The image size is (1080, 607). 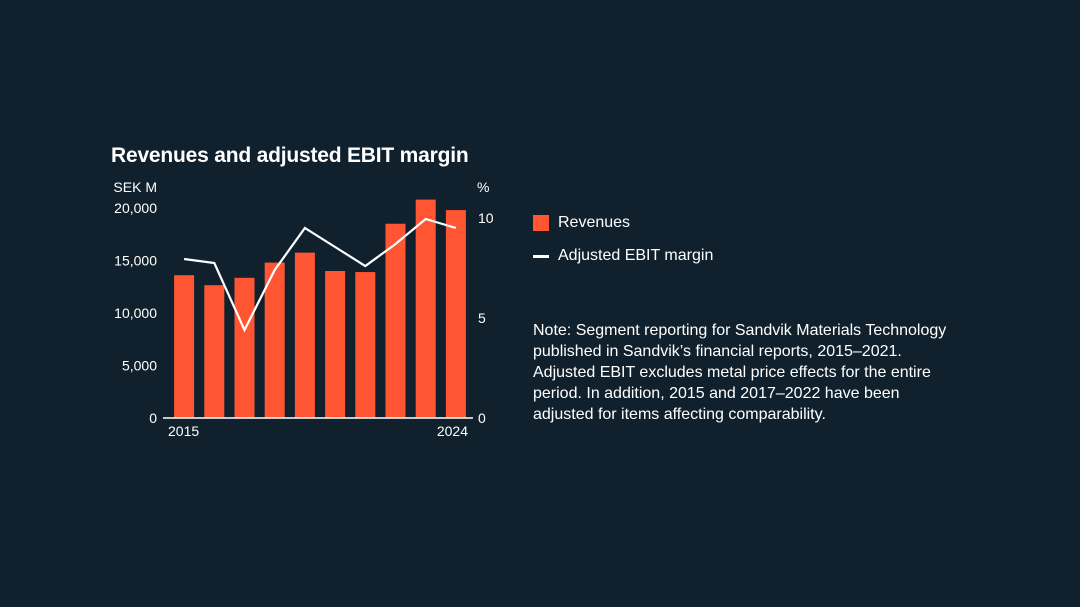 What do you see at coordinates (425, 308) in the screenshot?
I see `bar-2023` at bounding box center [425, 308].